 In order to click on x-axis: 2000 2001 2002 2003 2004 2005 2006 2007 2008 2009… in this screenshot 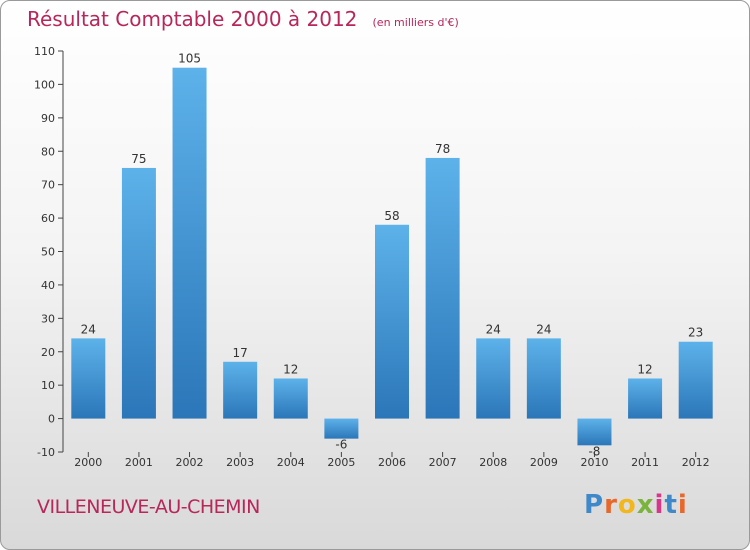, I will do `click(392, 460)`.